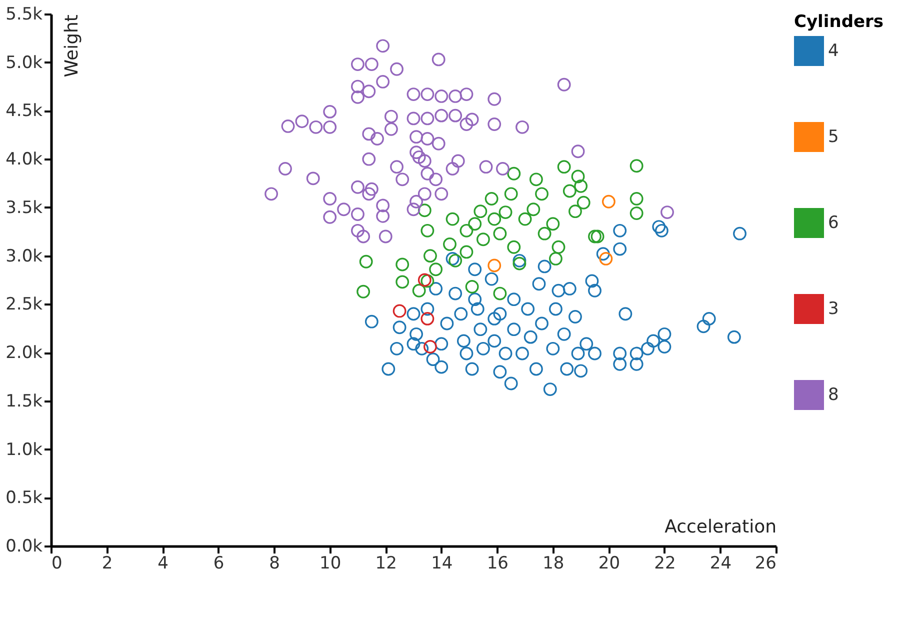 The width and height of the screenshot is (923, 622). Describe the element at coordinates (553, 564) in the screenshot. I see `x-tick-label: 18` at that location.